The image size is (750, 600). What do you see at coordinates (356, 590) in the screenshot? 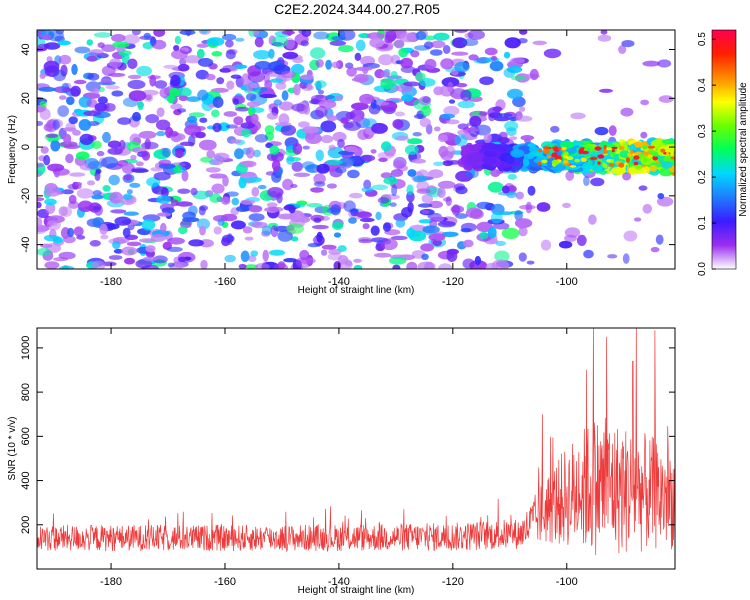
I see `x-axis-label: Height of straight line (km)` at bounding box center [356, 590].